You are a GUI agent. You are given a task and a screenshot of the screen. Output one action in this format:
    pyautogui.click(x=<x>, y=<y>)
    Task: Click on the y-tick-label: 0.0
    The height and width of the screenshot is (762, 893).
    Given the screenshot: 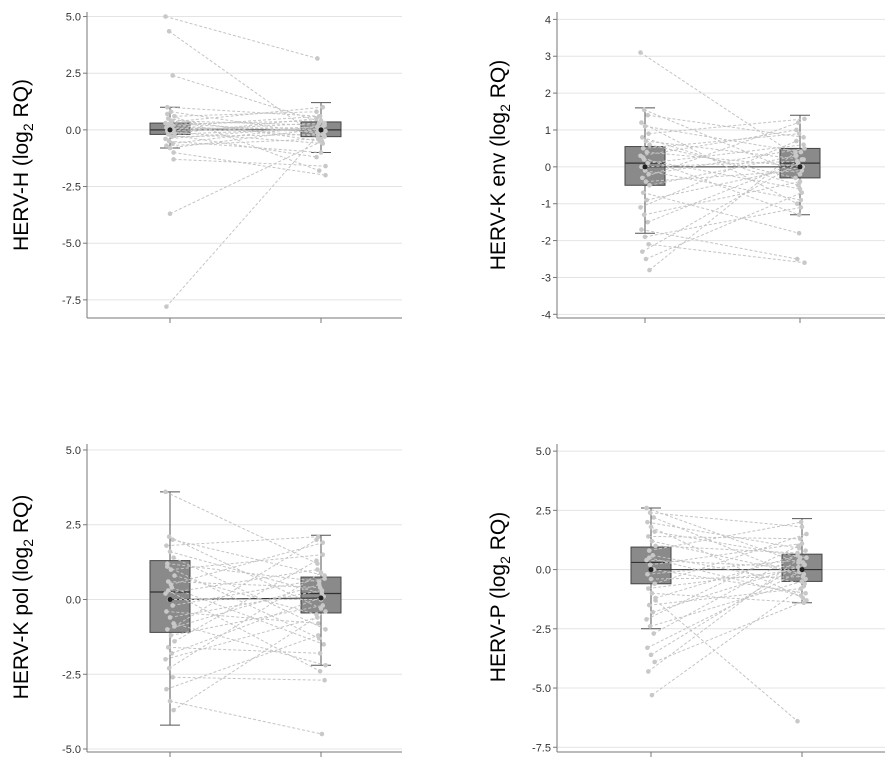 What is the action you would take?
    pyautogui.click(x=543, y=571)
    